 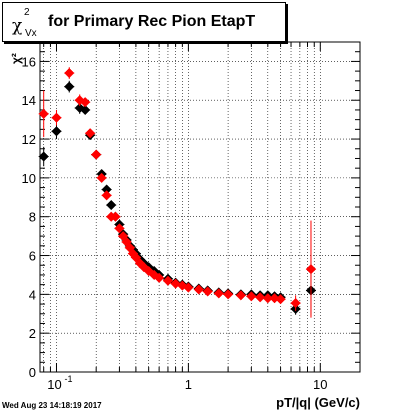 I want to click on y-tick-label: 14, so click(x=29, y=100).